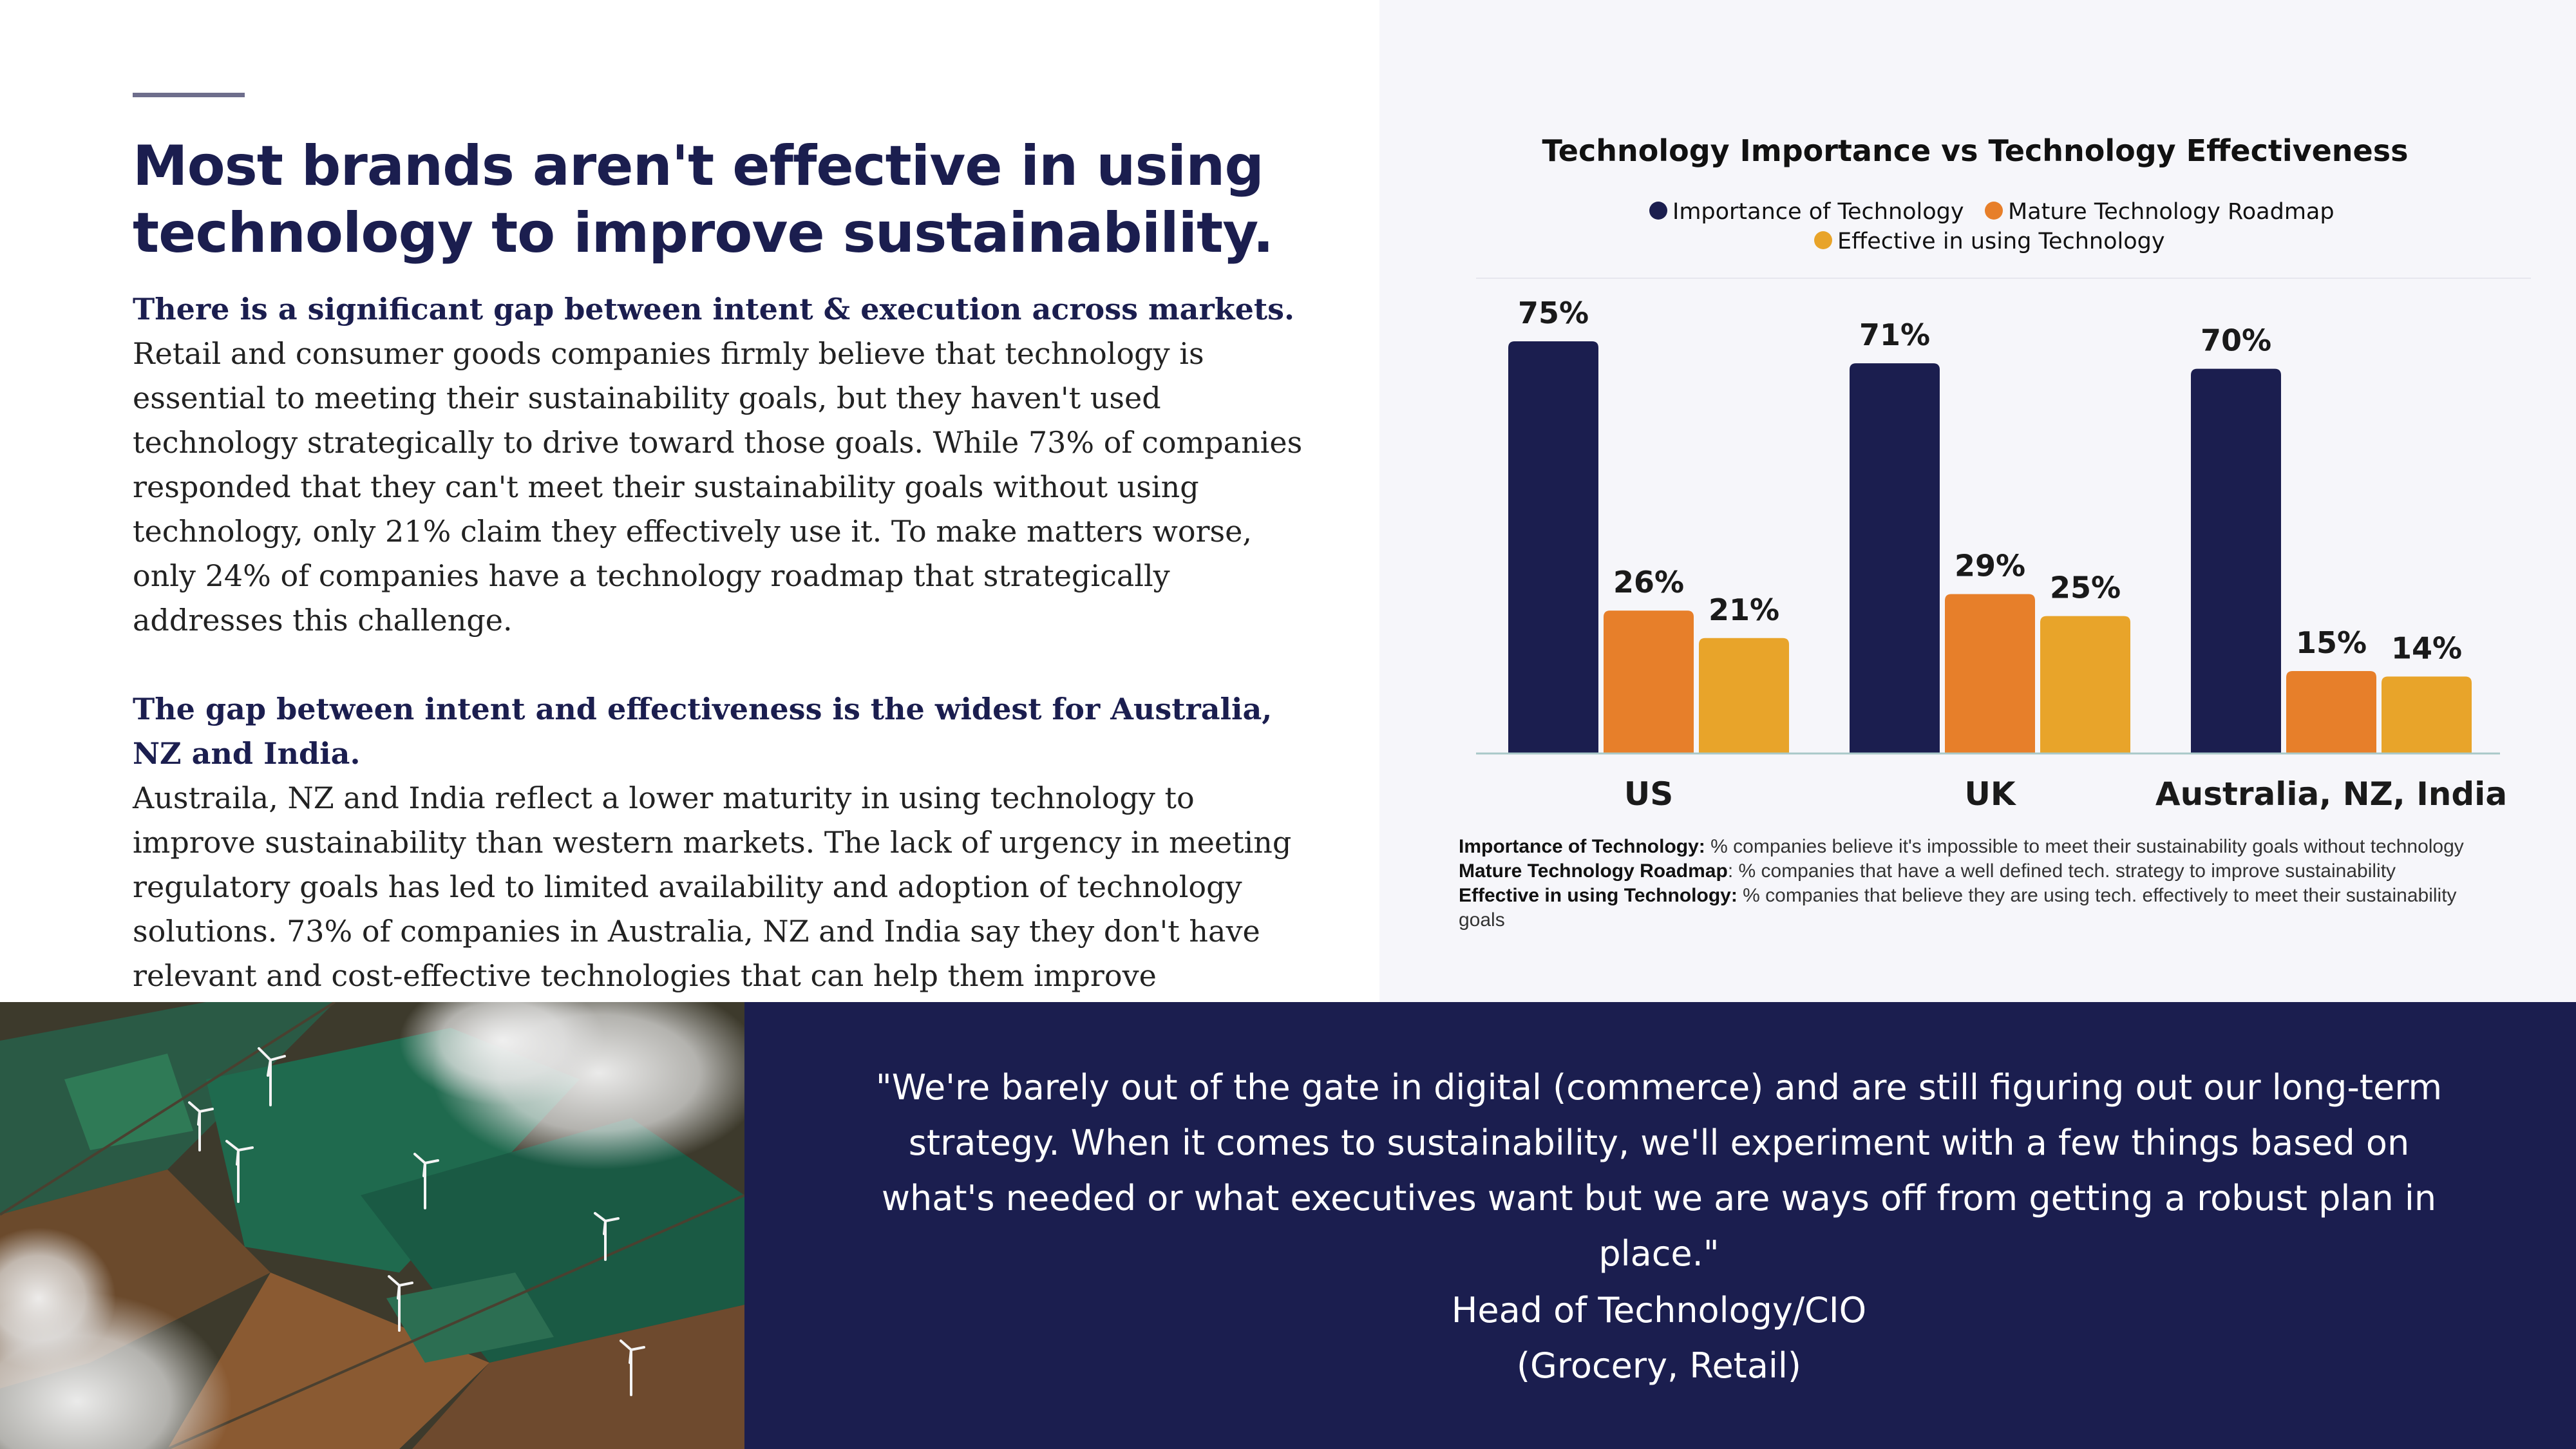 The height and width of the screenshot is (1449, 2576). Describe the element at coordinates (1554, 313) in the screenshot. I see `value-label-us-importance-of-technology: 75%` at that location.